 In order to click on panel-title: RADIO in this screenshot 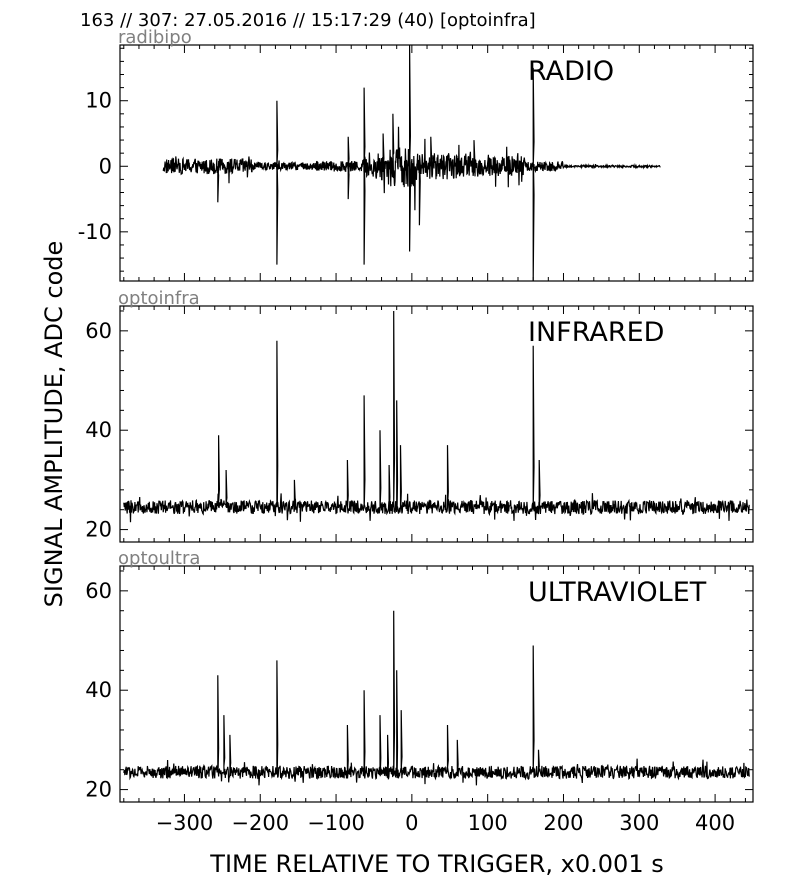, I will do `click(571, 71)`.